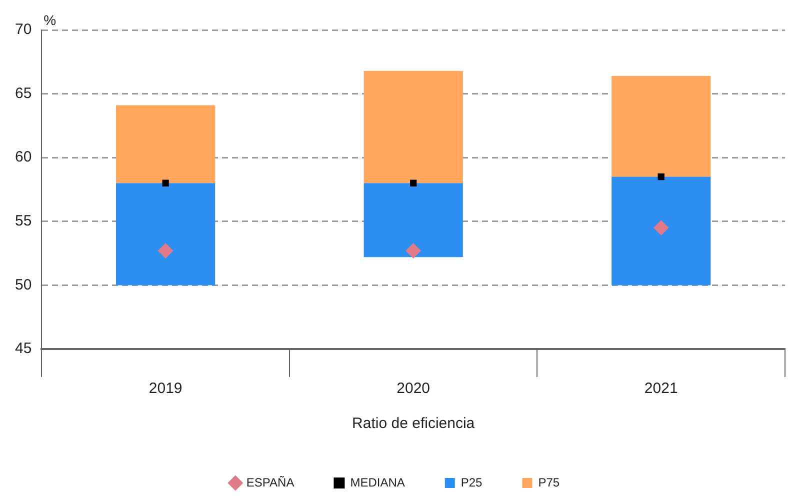 This screenshot has width=795, height=499. What do you see at coordinates (23, 221) in the screenshot?
I see `y-tick-label: 55` at bounding box center [23, 221].